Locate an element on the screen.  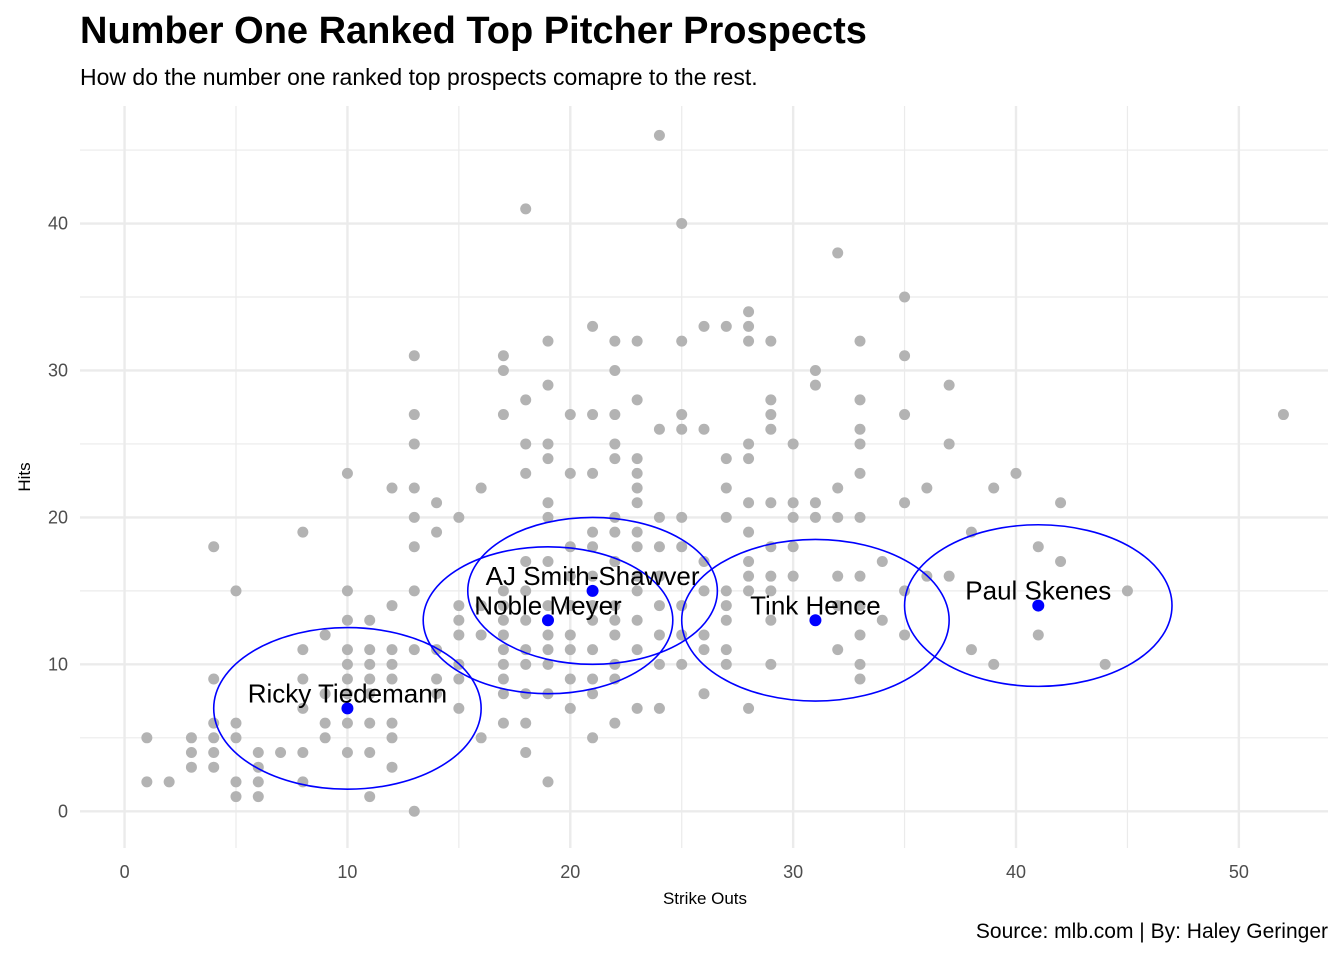
source-caption: Source: mlb.com | By: Haley Geringer is located at coordinates (1151, 931).